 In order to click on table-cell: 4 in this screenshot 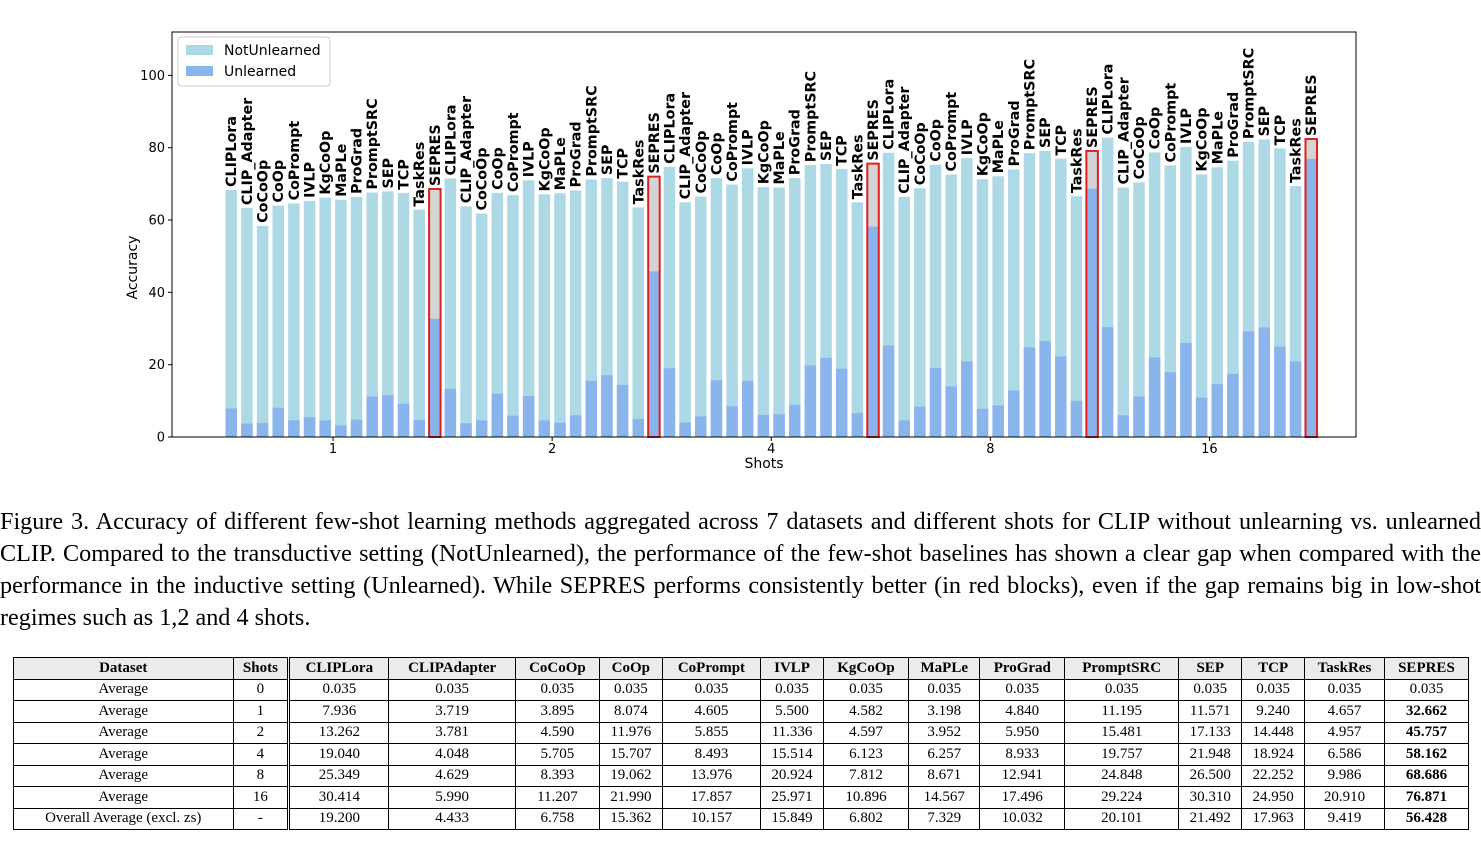, I will do `click(261, 754)`.